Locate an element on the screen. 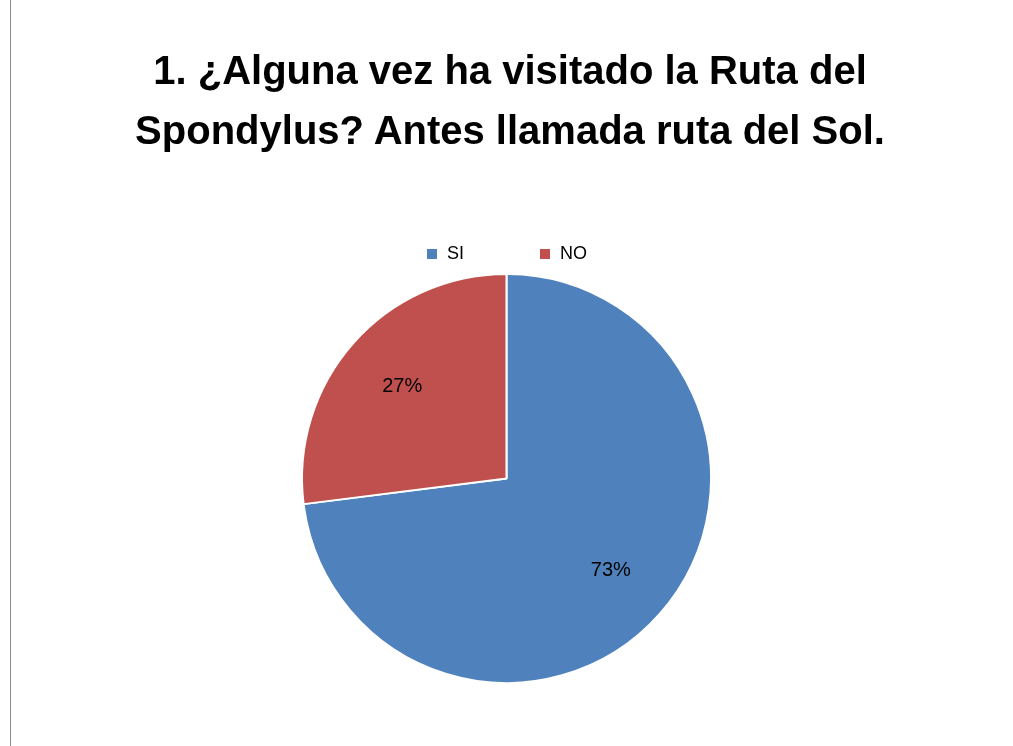 This screenshot has width=1013, height=746. data-label: 27% is located at coordinates (402, 385).